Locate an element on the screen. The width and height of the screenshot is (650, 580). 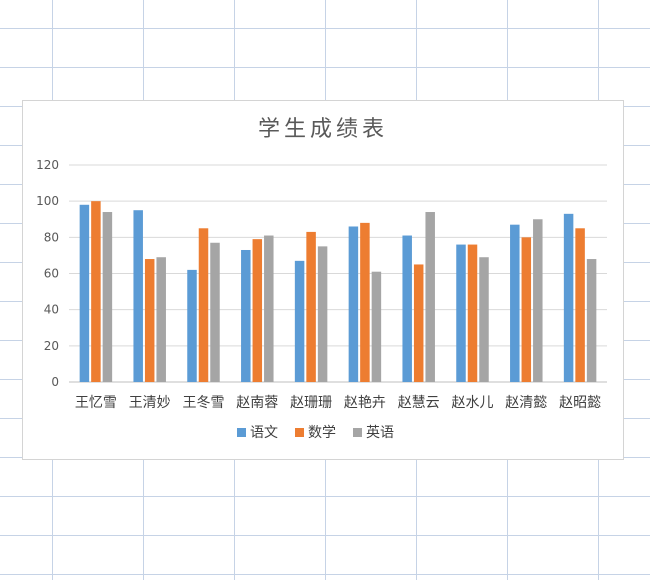
legend-label: 数学 is located at coordinates (322, 433).